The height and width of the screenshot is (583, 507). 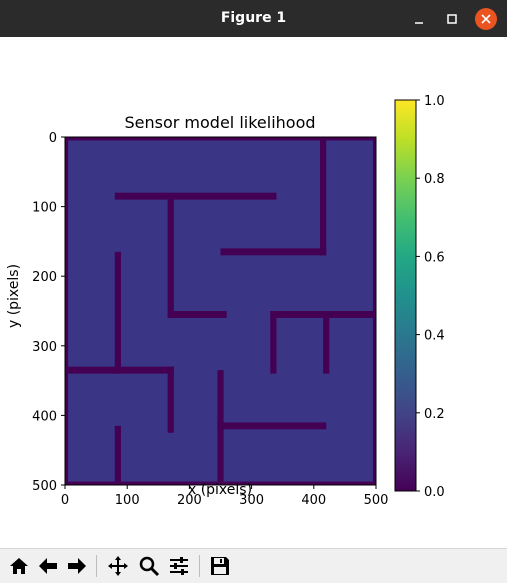 I want to click on x-tick-label: 200, so click(x=189, y=500).